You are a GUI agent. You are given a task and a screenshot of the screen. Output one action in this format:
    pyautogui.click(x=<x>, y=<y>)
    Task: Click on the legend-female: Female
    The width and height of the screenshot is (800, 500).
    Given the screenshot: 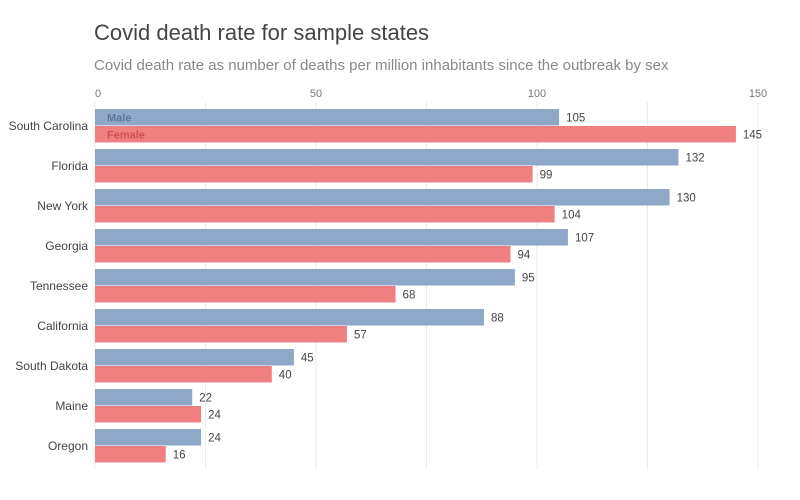 What is the action you would take?
    pyautogui.click(x=126, y=136)
    